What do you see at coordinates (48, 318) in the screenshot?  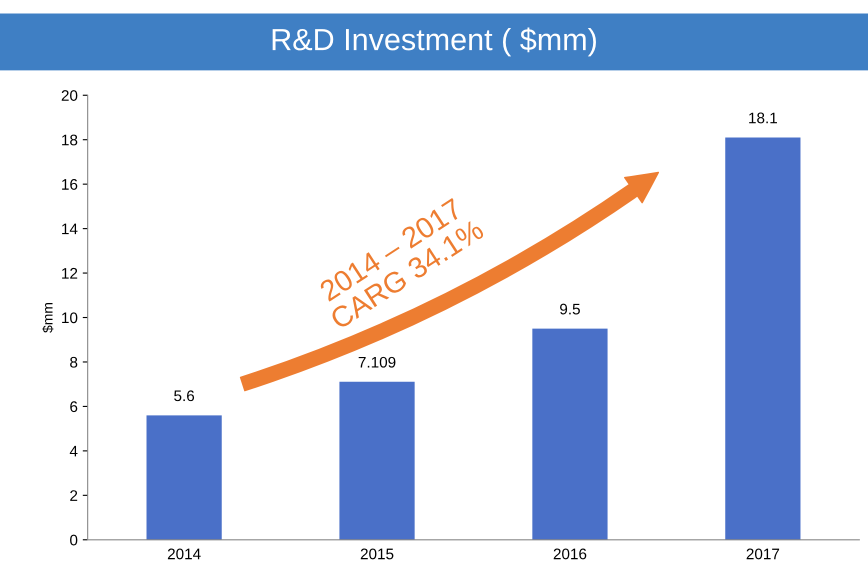 I see `y-axis-title: $mm` at bounding box center [48, 318].